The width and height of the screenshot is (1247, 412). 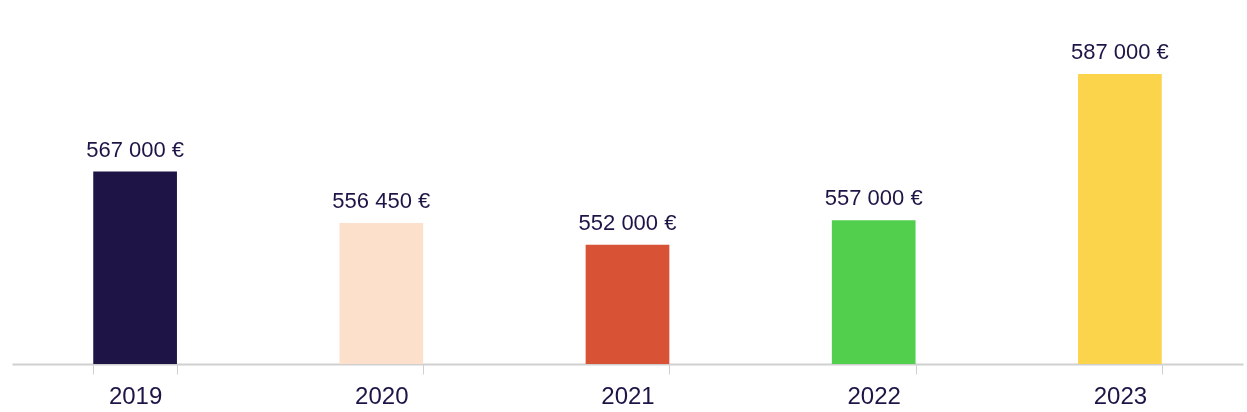 What do you see at coordinates (874, 395) in the screenshot?
I see `x-tick-label: 2022` at bounding box center [874, 395].